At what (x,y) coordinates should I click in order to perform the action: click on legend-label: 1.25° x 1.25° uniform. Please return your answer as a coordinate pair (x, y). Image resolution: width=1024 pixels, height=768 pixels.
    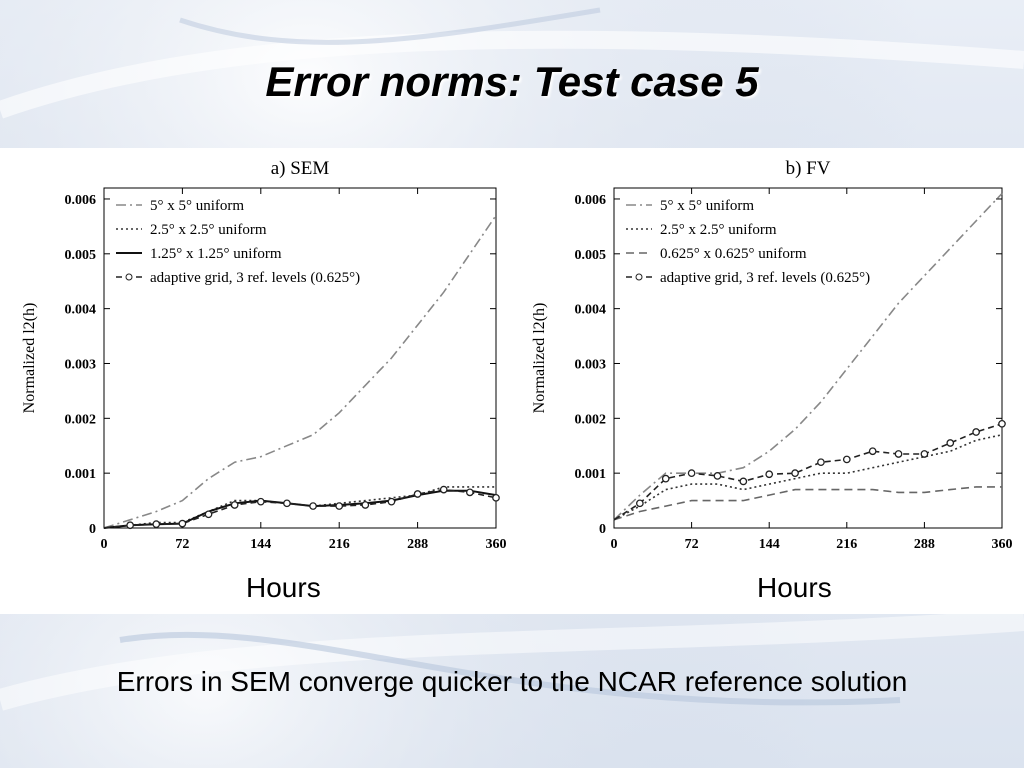
    Looking at the image, I should click on (216, 254).